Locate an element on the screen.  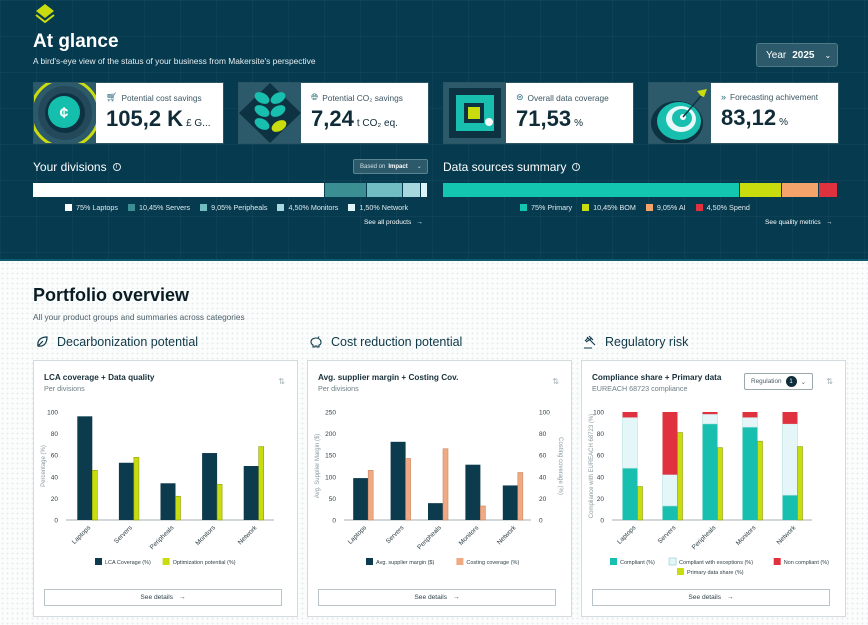
kpi-label: Forecasting achivement is located at coordinates (774, 97).